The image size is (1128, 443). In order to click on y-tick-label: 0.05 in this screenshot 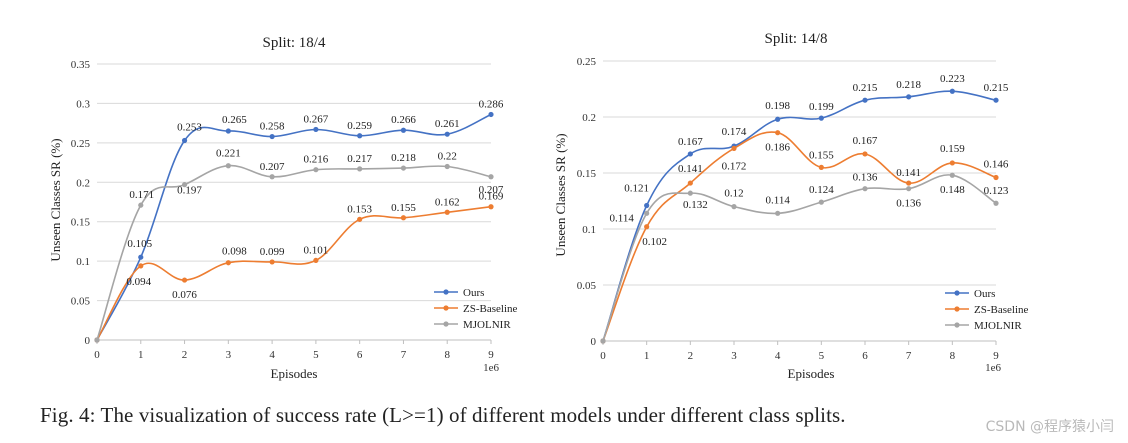, I will do `click(81, 302)`.